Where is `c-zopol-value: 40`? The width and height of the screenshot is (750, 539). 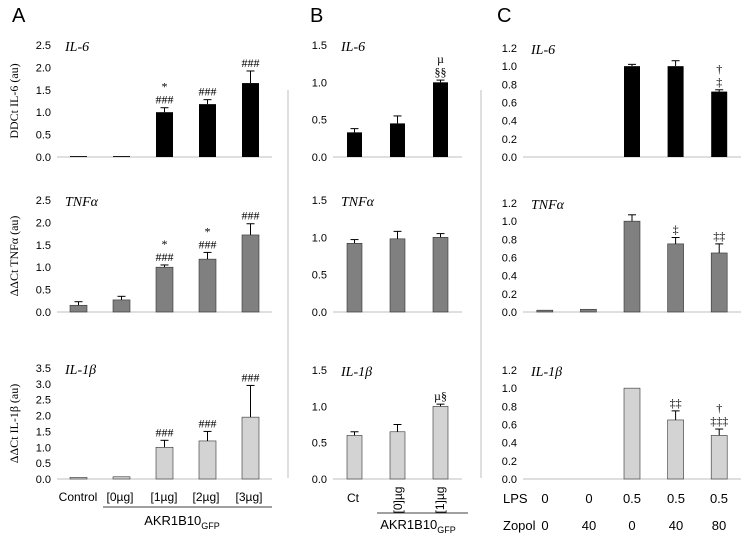 c-zopol-value: 40 is located at coordinates (589, 525).